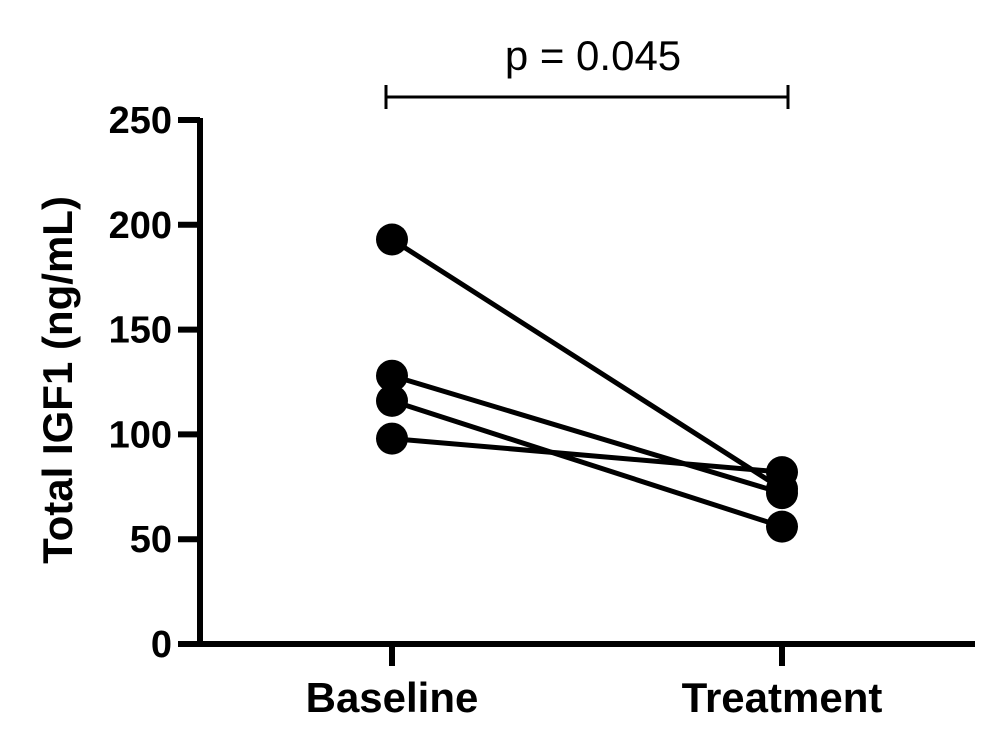 The height and width of the screenshot is (745, 1000). What do you see at coordinates (161, 645) in the screenshot?
I see `y-tick-label: 0` at bounding box center [161, 645].